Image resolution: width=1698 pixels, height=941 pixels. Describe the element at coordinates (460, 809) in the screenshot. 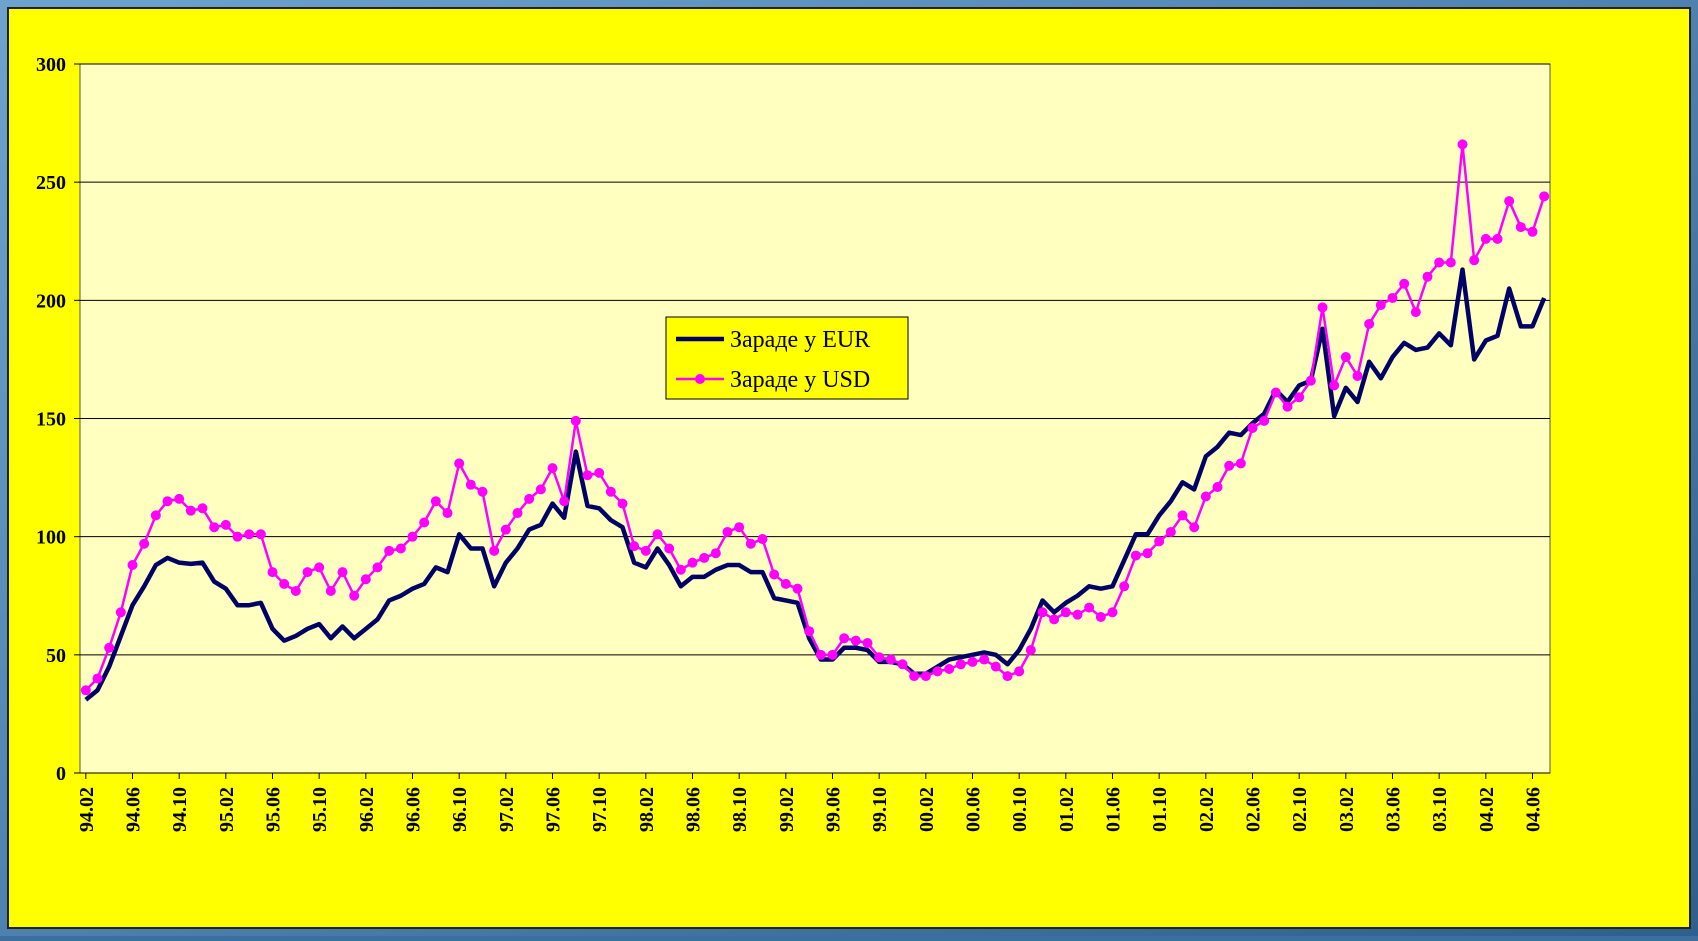

I see `x-tick-label: 96.10` at that location.